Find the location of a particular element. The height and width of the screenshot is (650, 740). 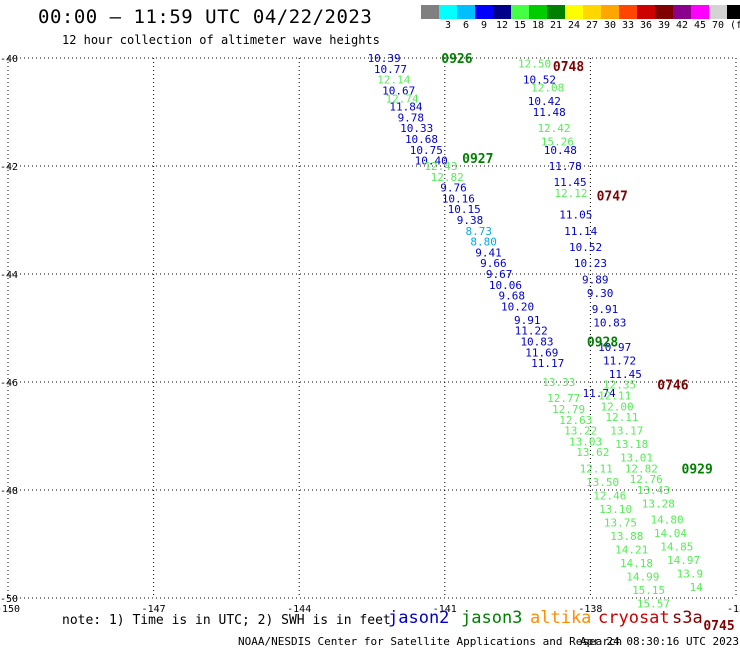

color-scale-label: 18 is located at coordinates (538, 25).